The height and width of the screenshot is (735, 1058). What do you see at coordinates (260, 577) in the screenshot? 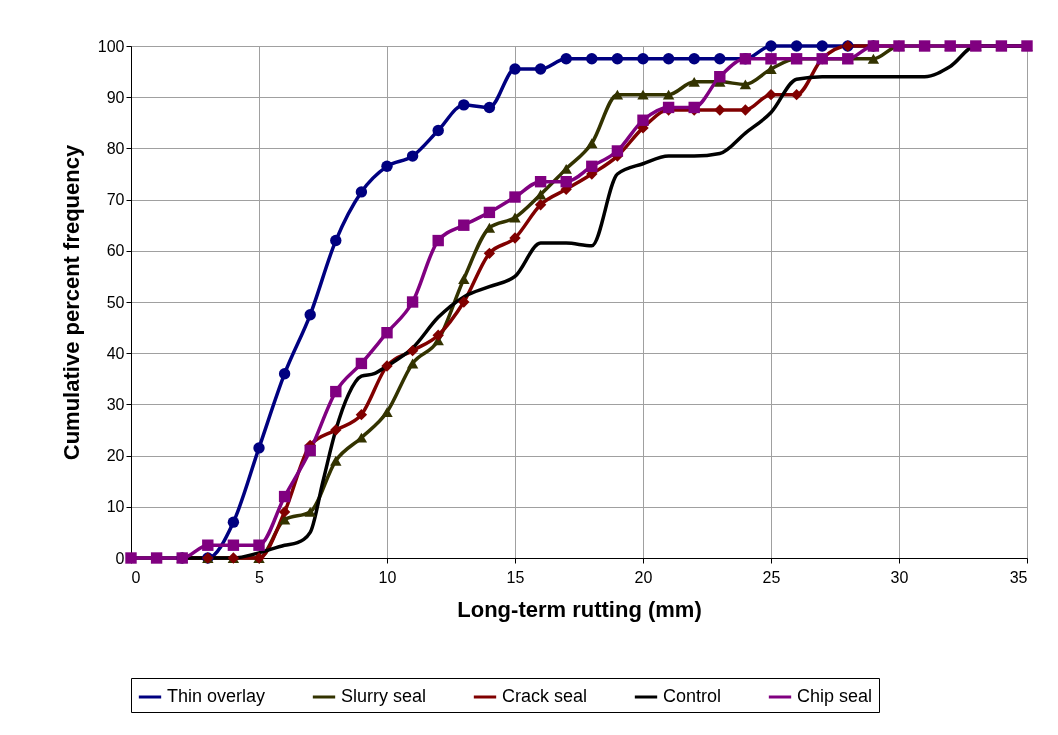
I see `x-tick-label: 5` at bounding box center [260, 577].